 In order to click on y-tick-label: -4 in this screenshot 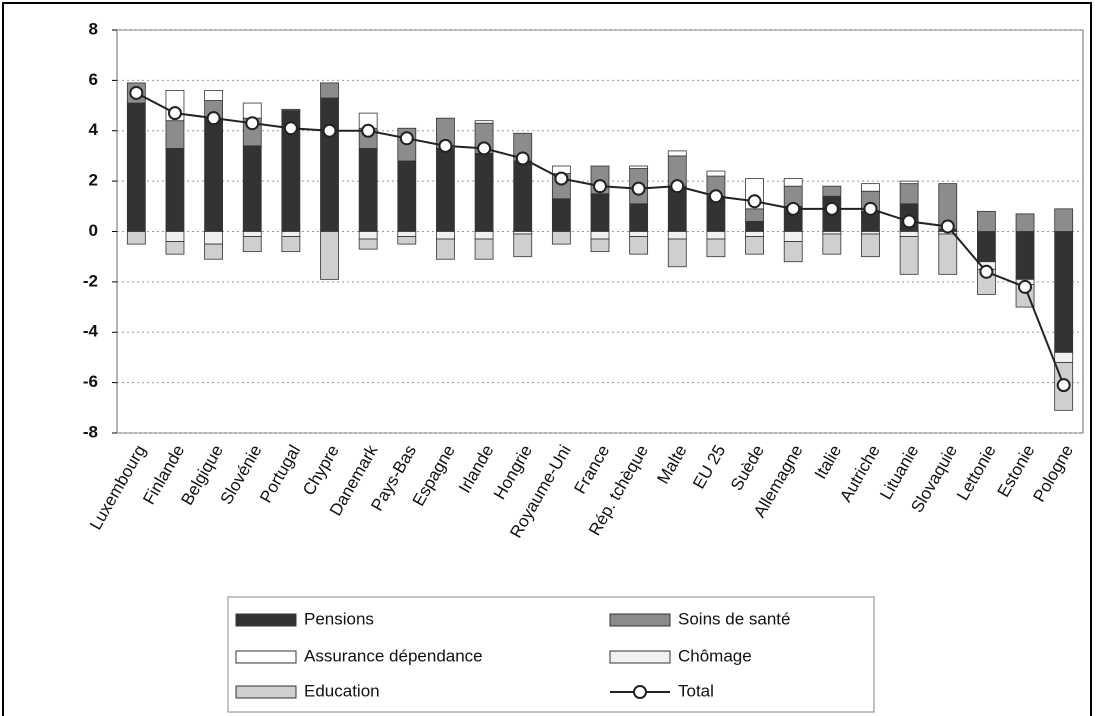, I will do `click(91, 331)`.